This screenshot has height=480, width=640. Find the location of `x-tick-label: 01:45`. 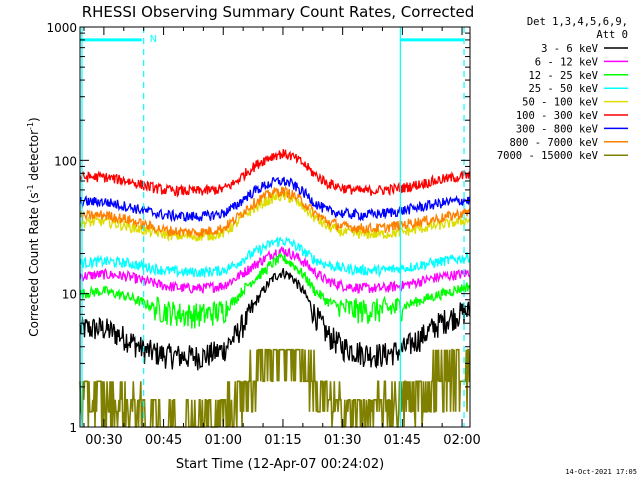

x-tick-label: 01:45 is located at coordinates (402, 440).